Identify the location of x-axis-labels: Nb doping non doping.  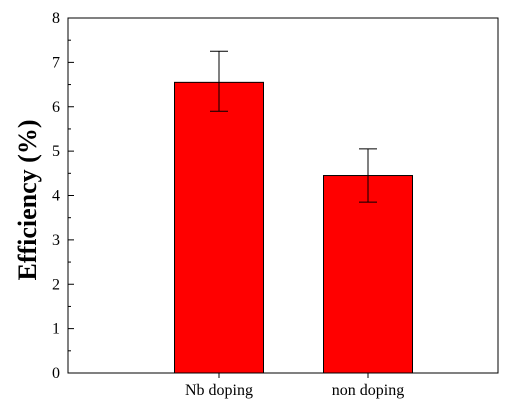
(294, 386).